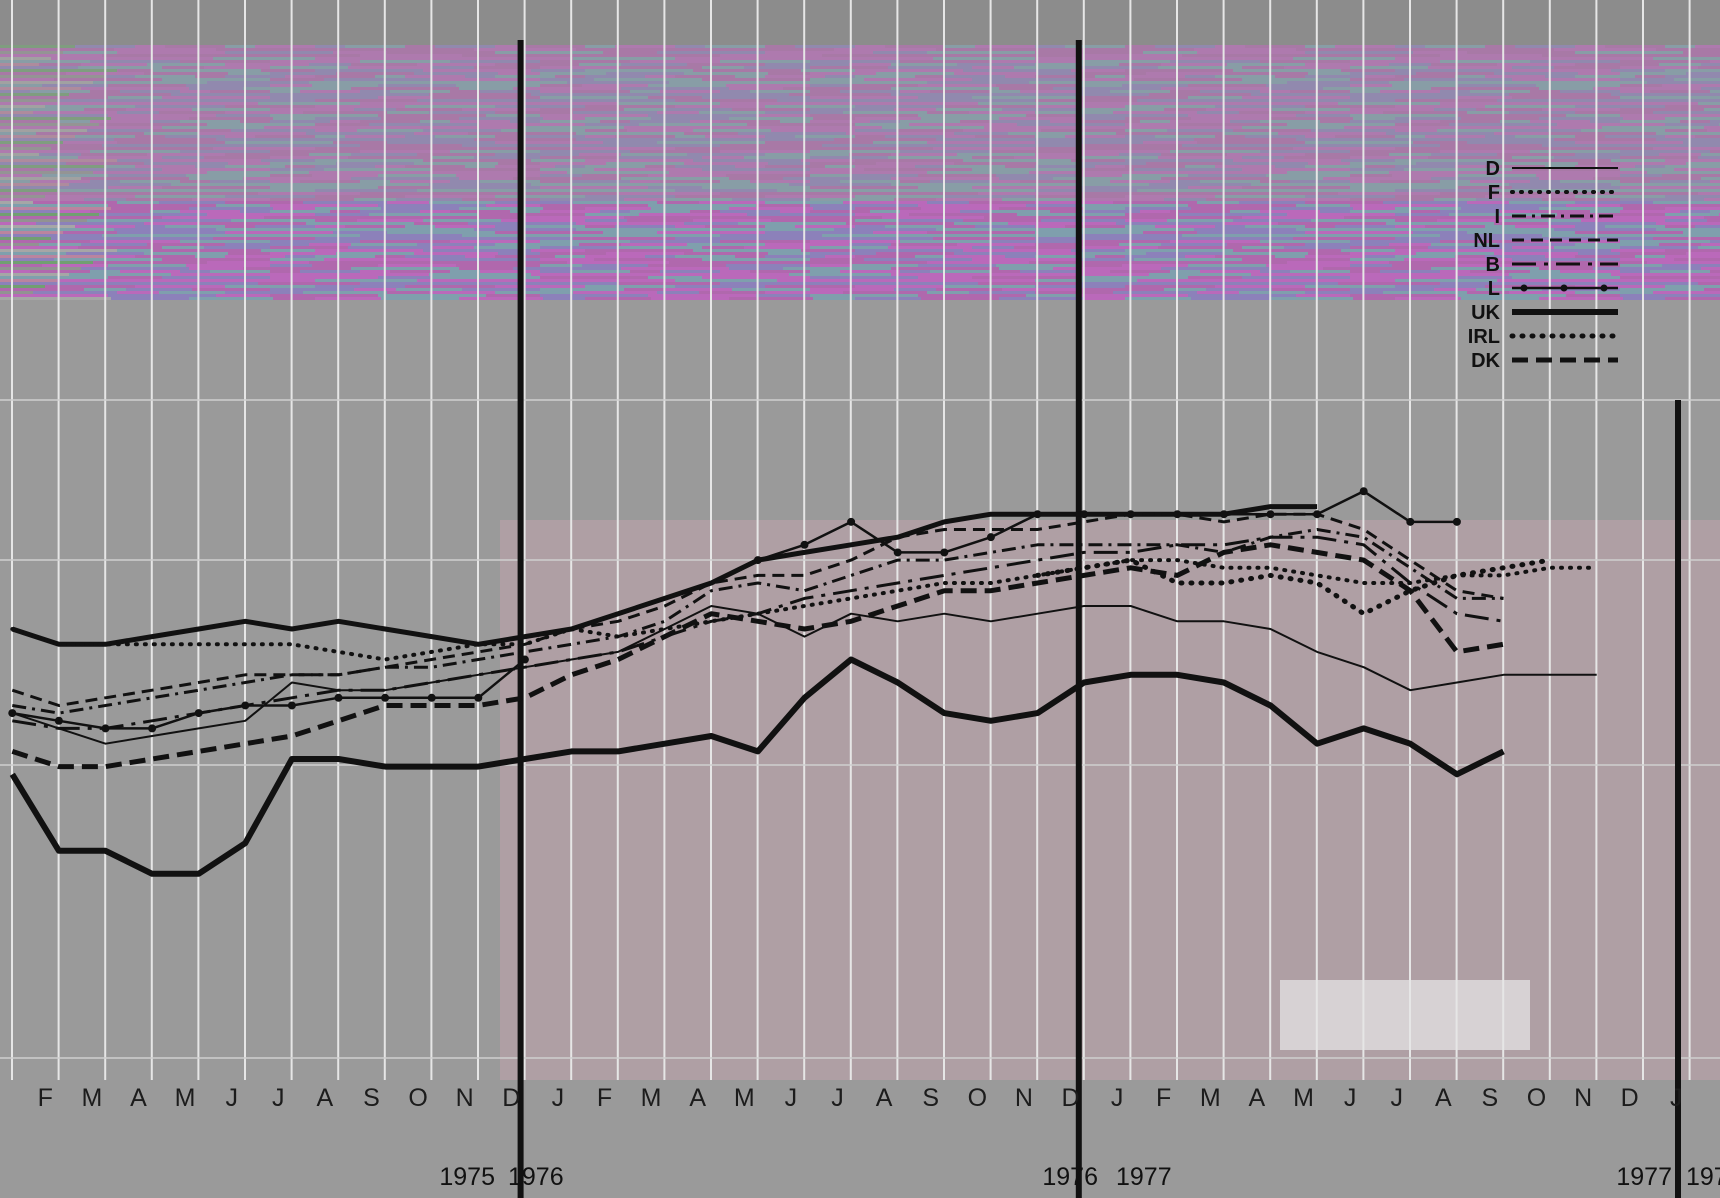  What do you see at coordinates (1493, 265) in the screenshot?
I see `legend-label: B` at bounding box center [1493, 265].